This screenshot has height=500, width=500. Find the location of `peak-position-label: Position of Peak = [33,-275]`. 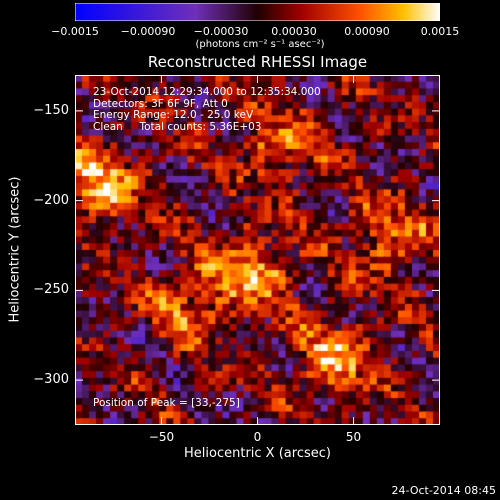

peak-position-label: Position of Peak = [33,-275] is located at coordinates (166, 403).